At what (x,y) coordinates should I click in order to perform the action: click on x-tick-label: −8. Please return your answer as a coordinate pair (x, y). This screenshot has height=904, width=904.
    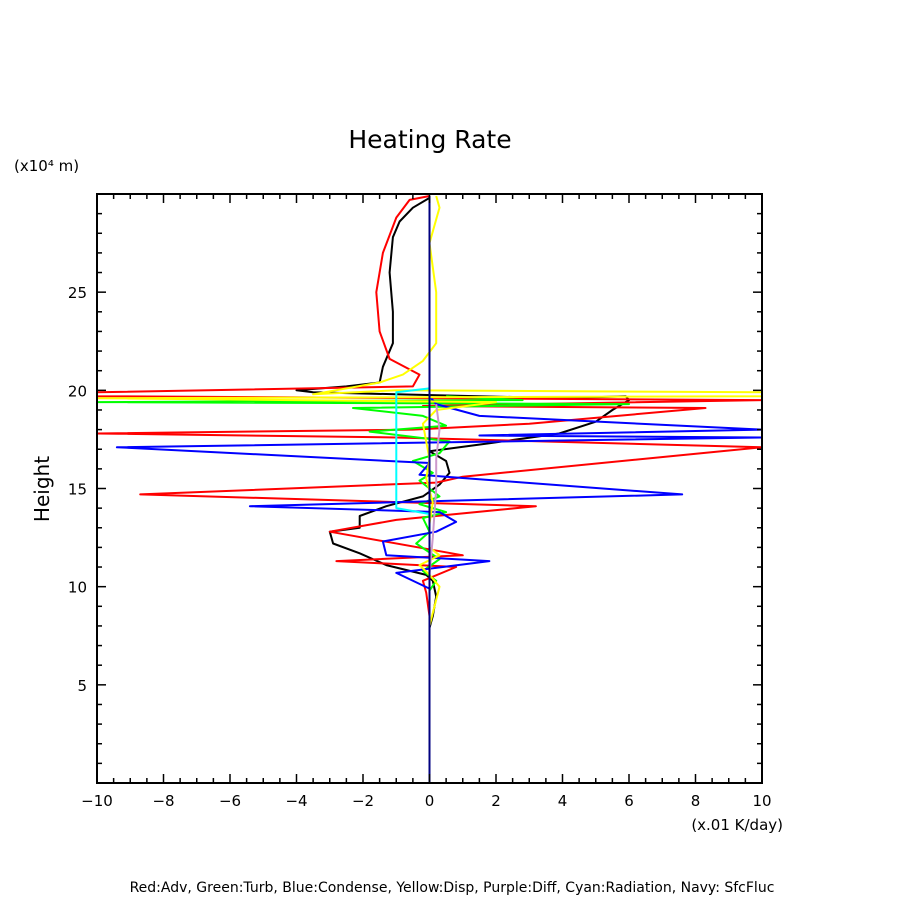
    Looking at the image, I should click on (163, 801).